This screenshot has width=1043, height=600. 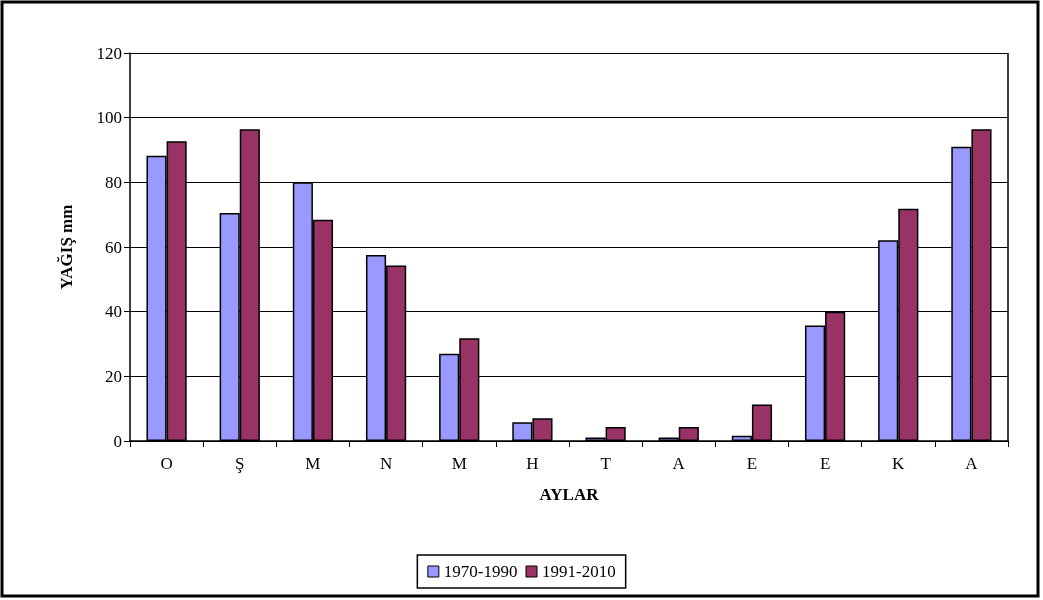 What do you see at coordinates (166, 463) in the screenshot?
I see `x-tick-label: O` at bounding box center [166, 463].